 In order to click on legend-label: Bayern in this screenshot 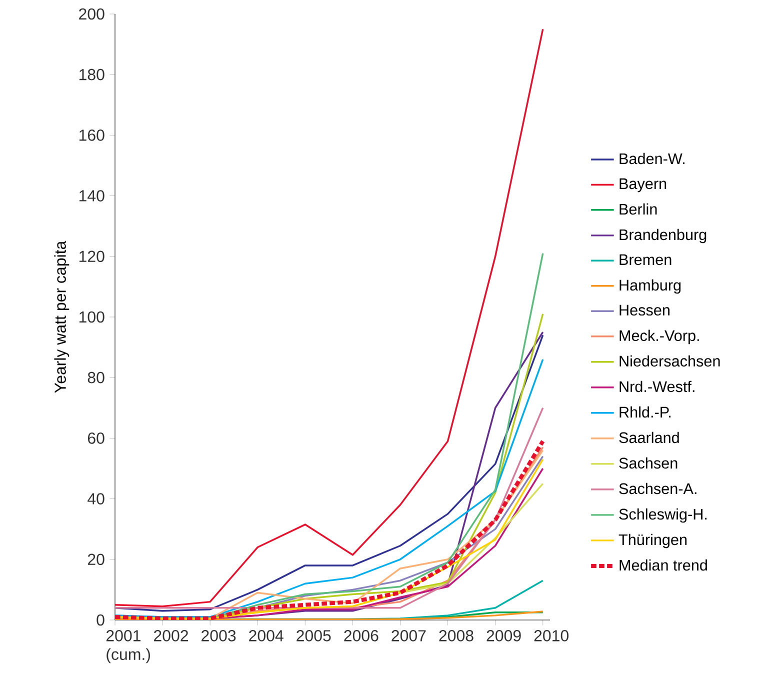, I will do `click(643, 185)`.